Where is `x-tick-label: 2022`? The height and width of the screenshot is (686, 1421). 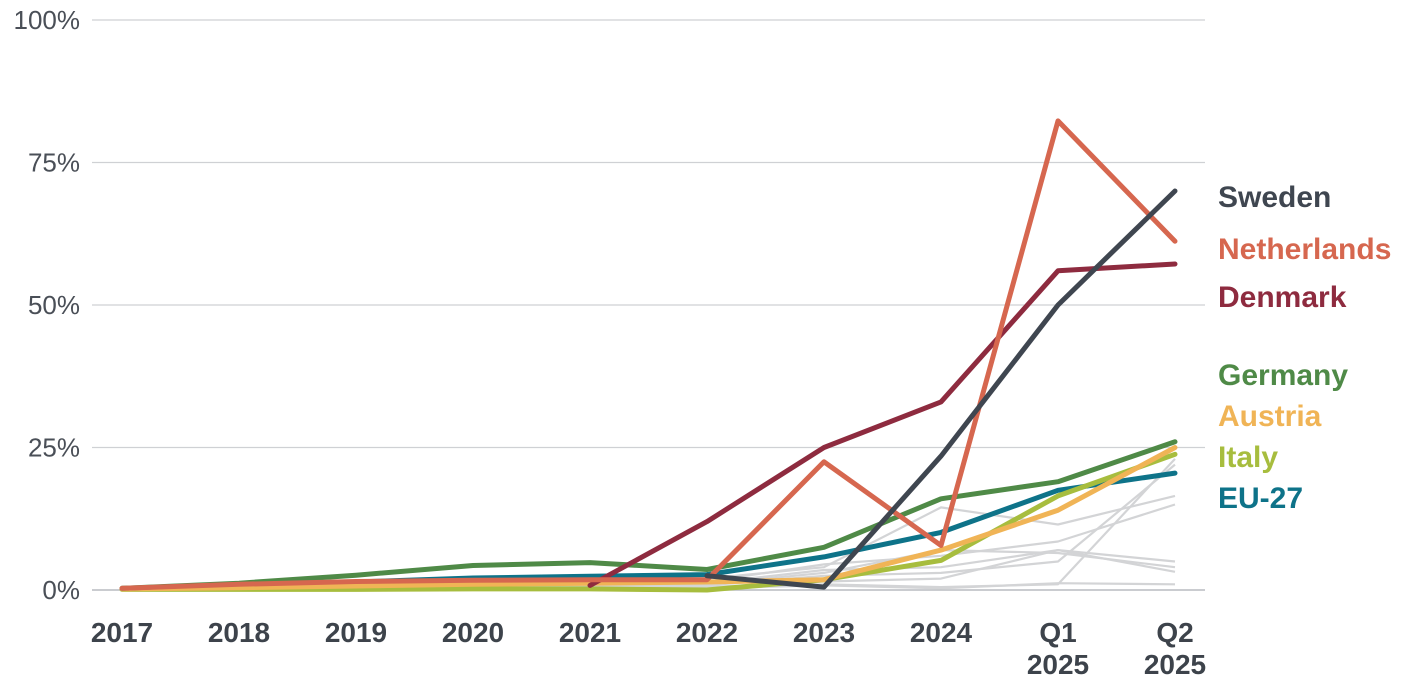
x-tick-label: 2022 is located at coordinates (707, 632).